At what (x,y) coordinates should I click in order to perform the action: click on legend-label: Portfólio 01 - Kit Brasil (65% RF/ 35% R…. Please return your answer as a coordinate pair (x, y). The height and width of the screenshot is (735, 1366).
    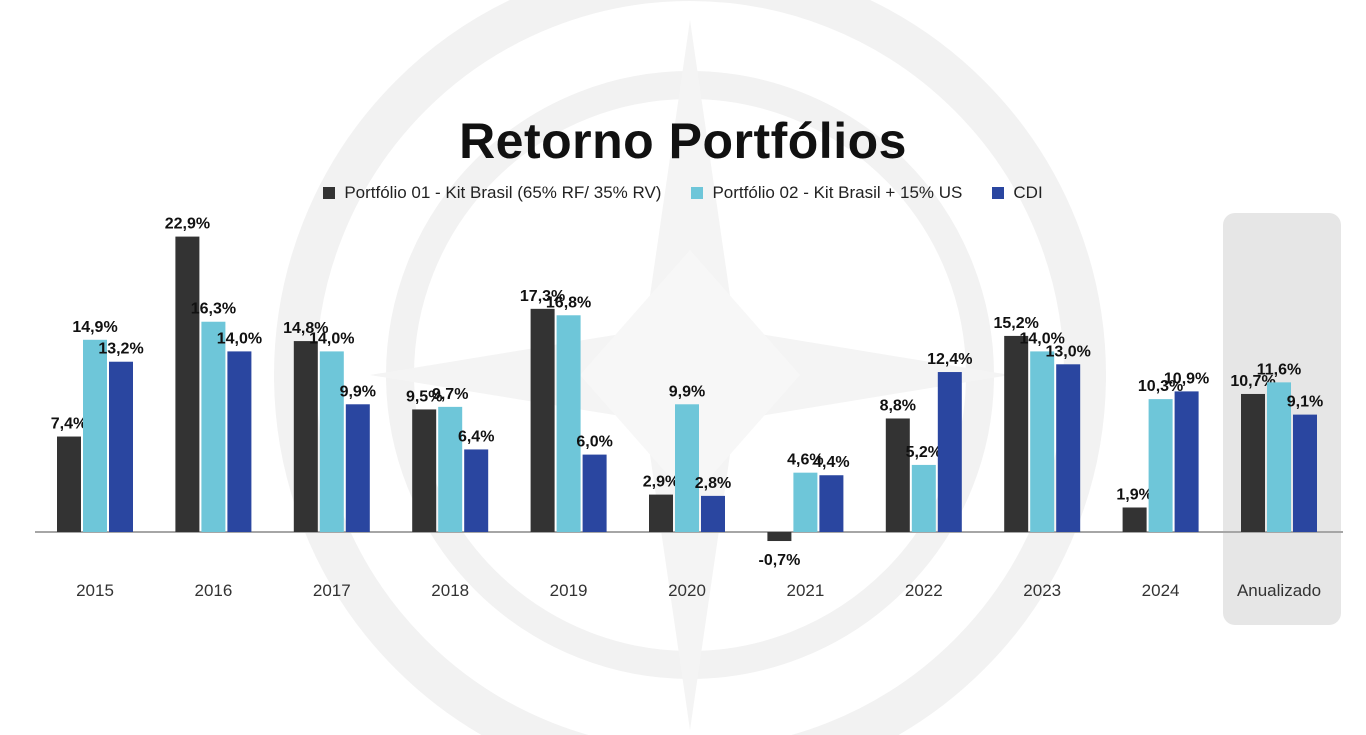
    Looking at the image, I should click on (503, 192).